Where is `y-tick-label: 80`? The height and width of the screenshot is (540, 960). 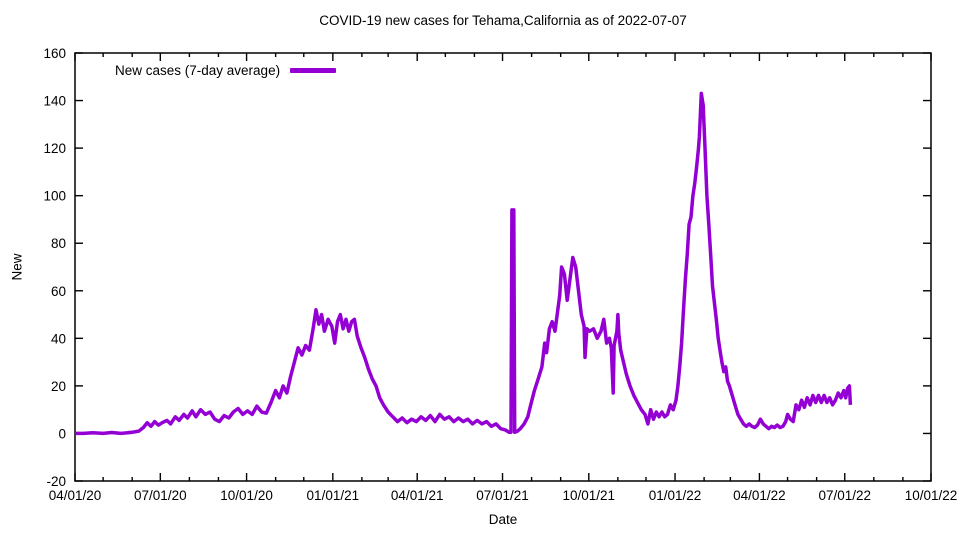 y-tick-label: 80 is located at coordinates (58, 243).